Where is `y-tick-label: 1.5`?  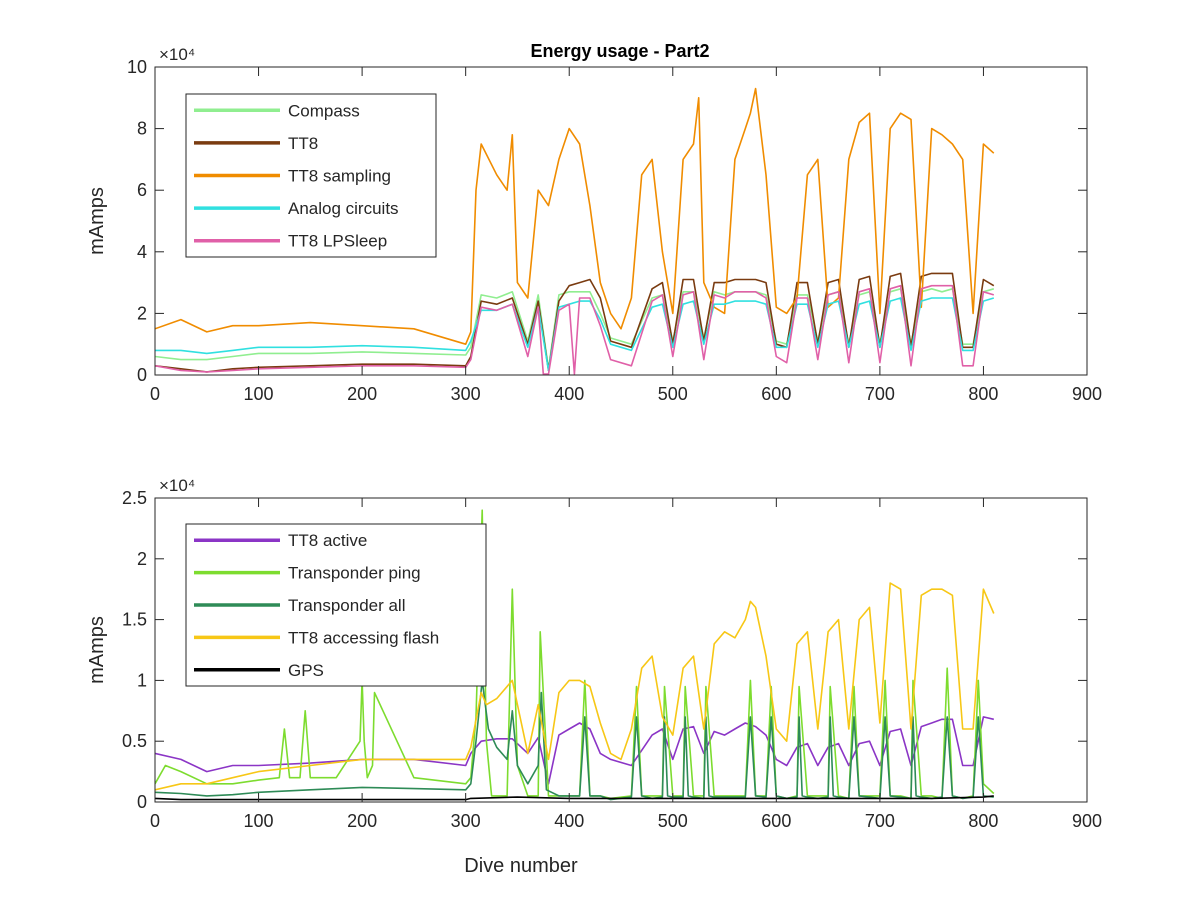 y-tick-label: 1.5 is located at coordinates (134, 620).